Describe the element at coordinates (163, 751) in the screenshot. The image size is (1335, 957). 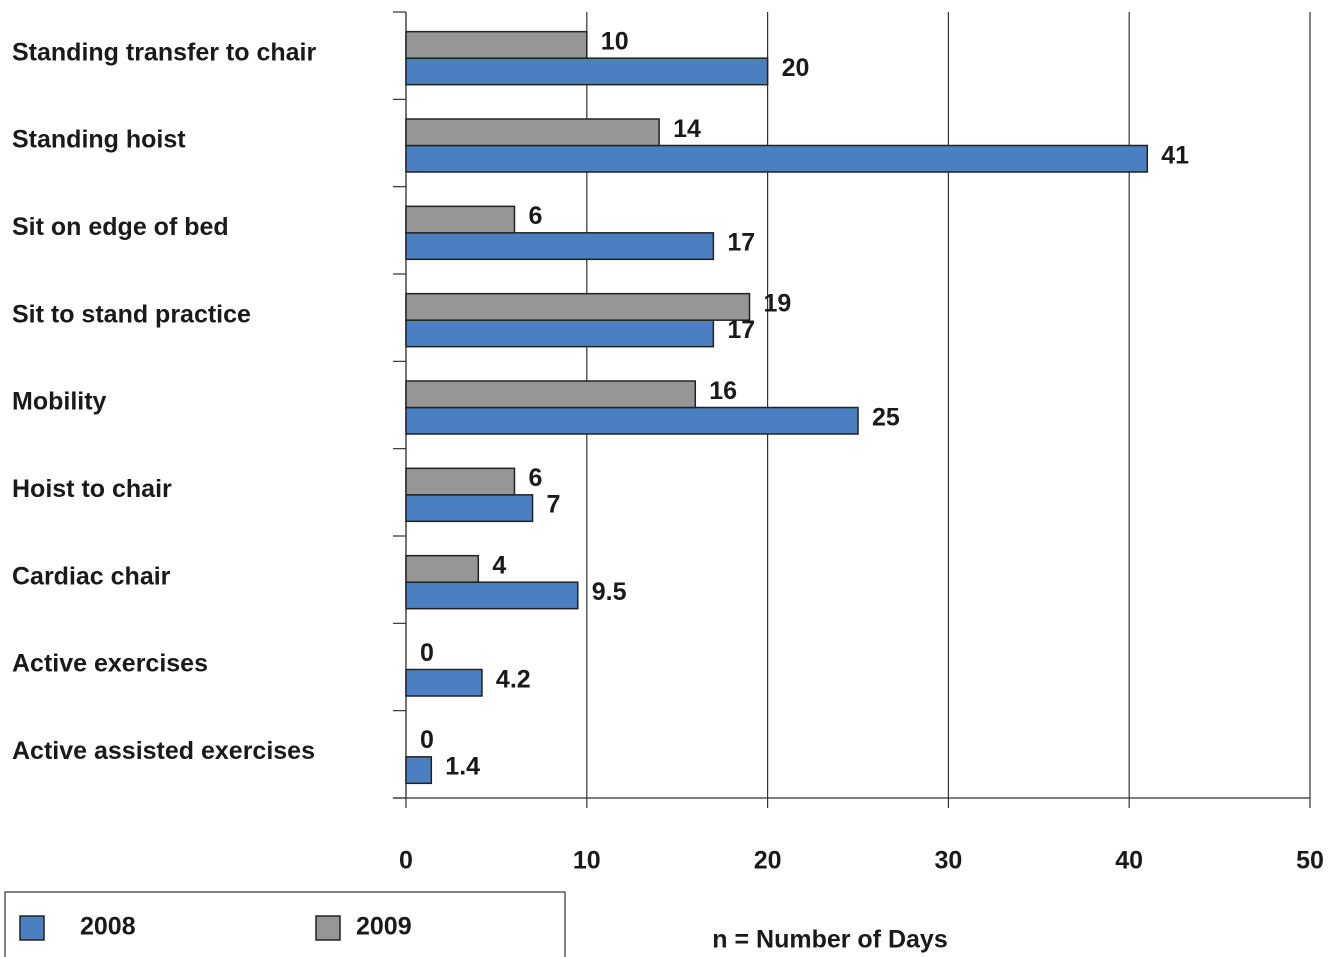
I see `category-label: Active assisted exercises` at that location.